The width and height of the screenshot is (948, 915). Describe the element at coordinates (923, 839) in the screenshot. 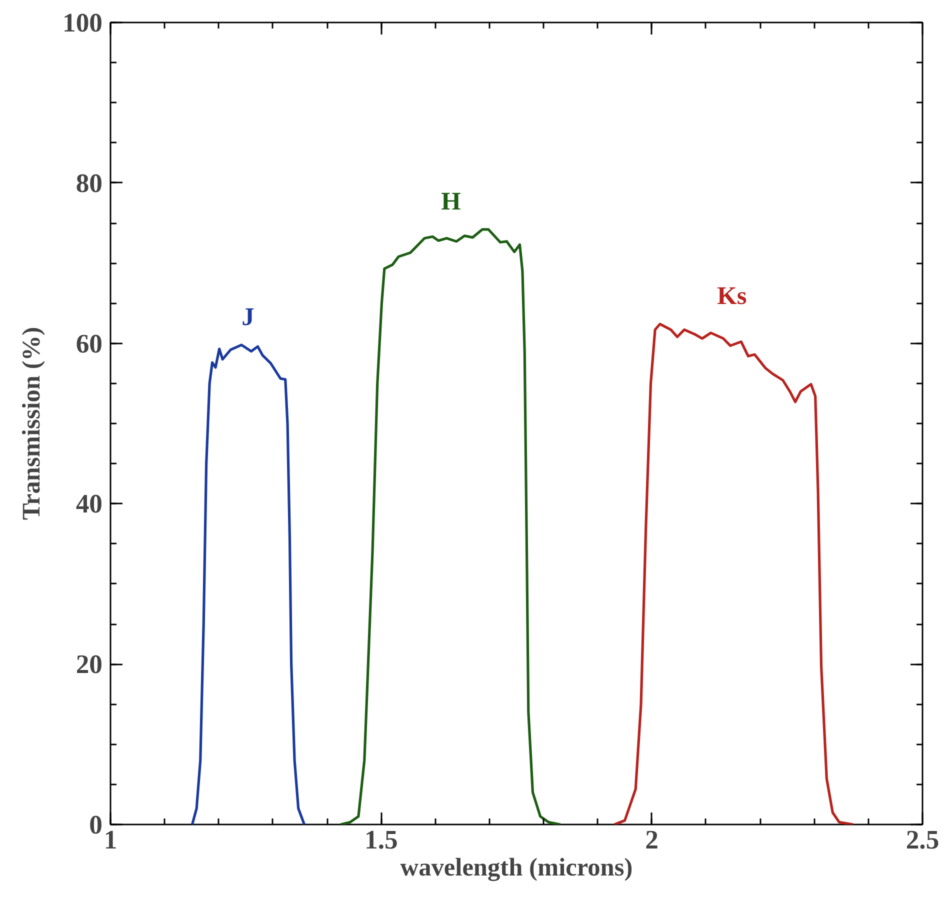

I see `x-tick-label: 2.5` at that location.